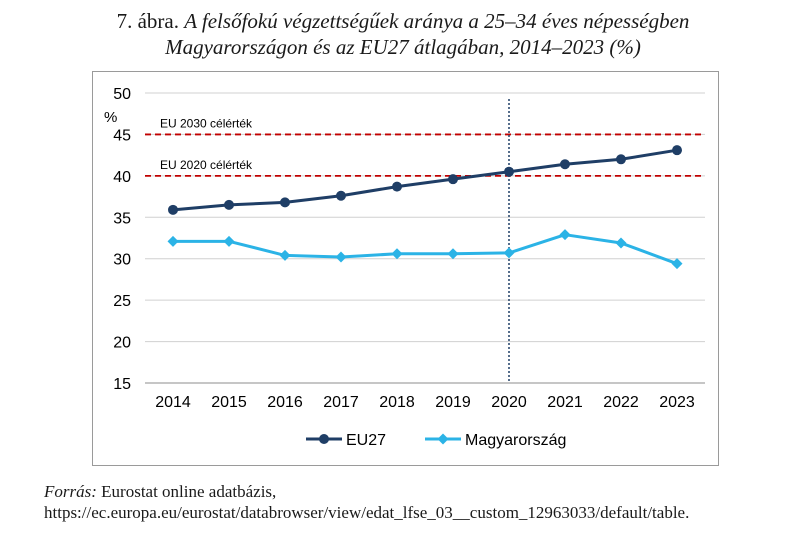 This screenshot has width=806, height=545. Describe the element at coordinates (677, 402) in the screenshot. I see `x-tick-label: 2023` at that location.